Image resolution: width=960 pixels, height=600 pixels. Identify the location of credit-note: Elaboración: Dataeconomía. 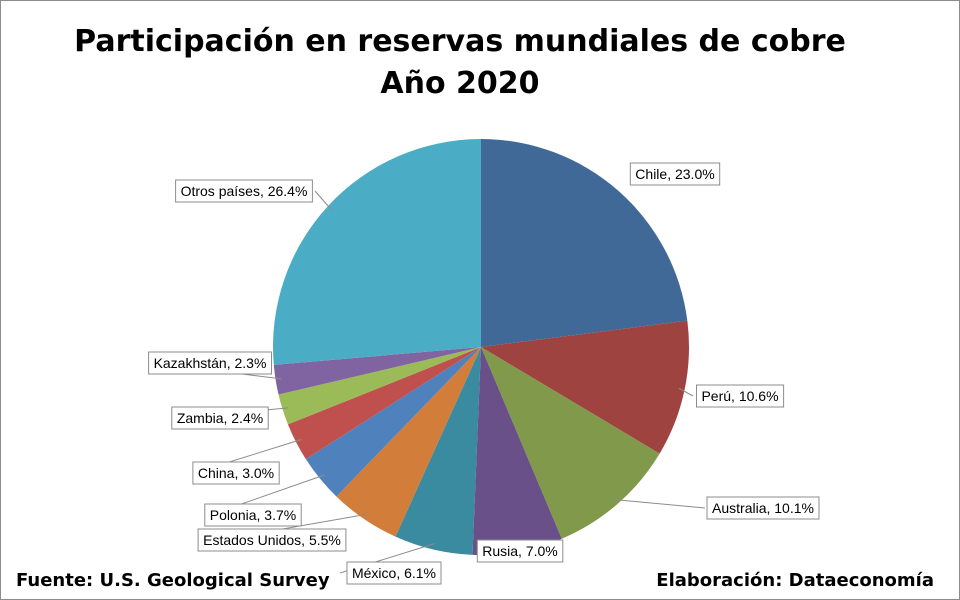
(795, 580).